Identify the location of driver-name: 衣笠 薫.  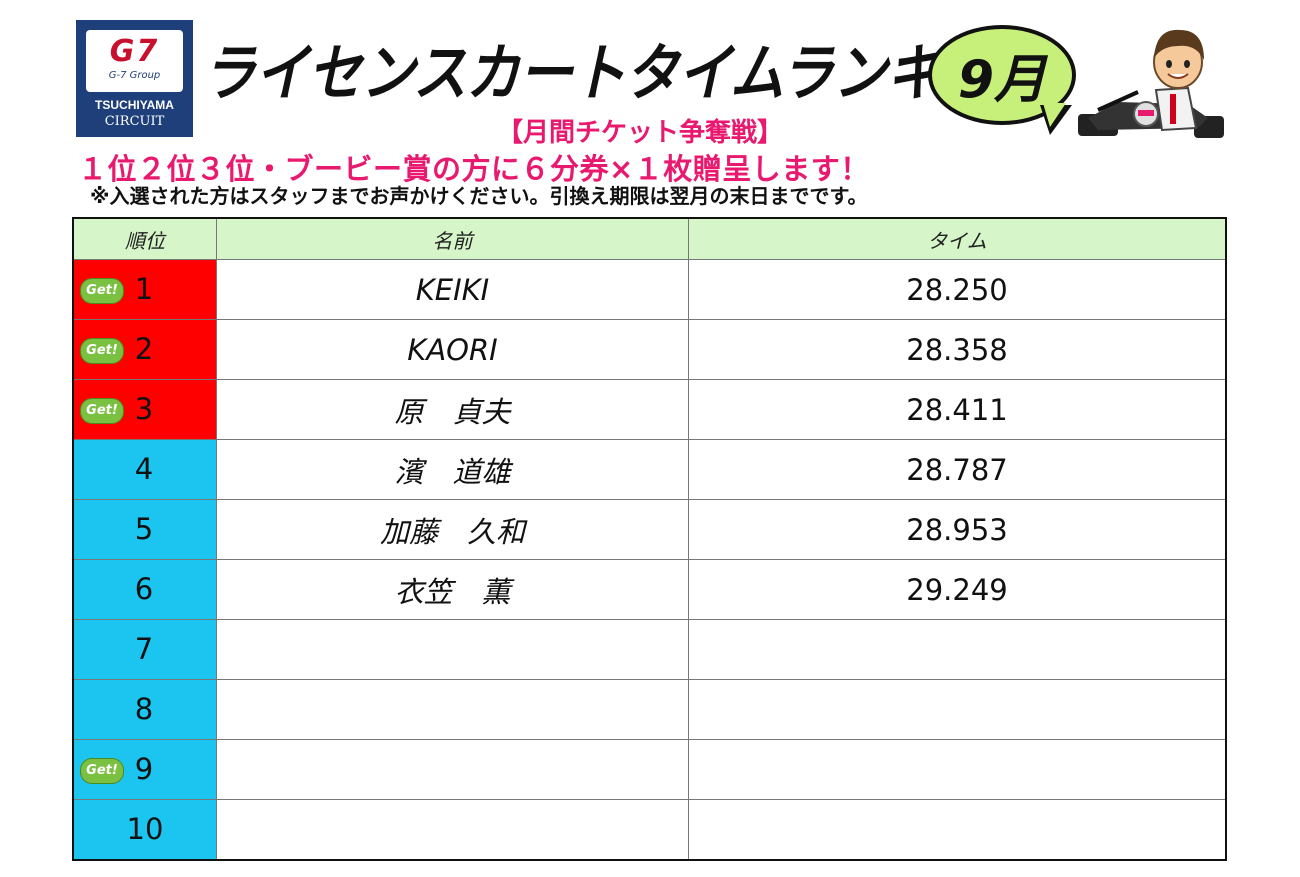
(452, 591).